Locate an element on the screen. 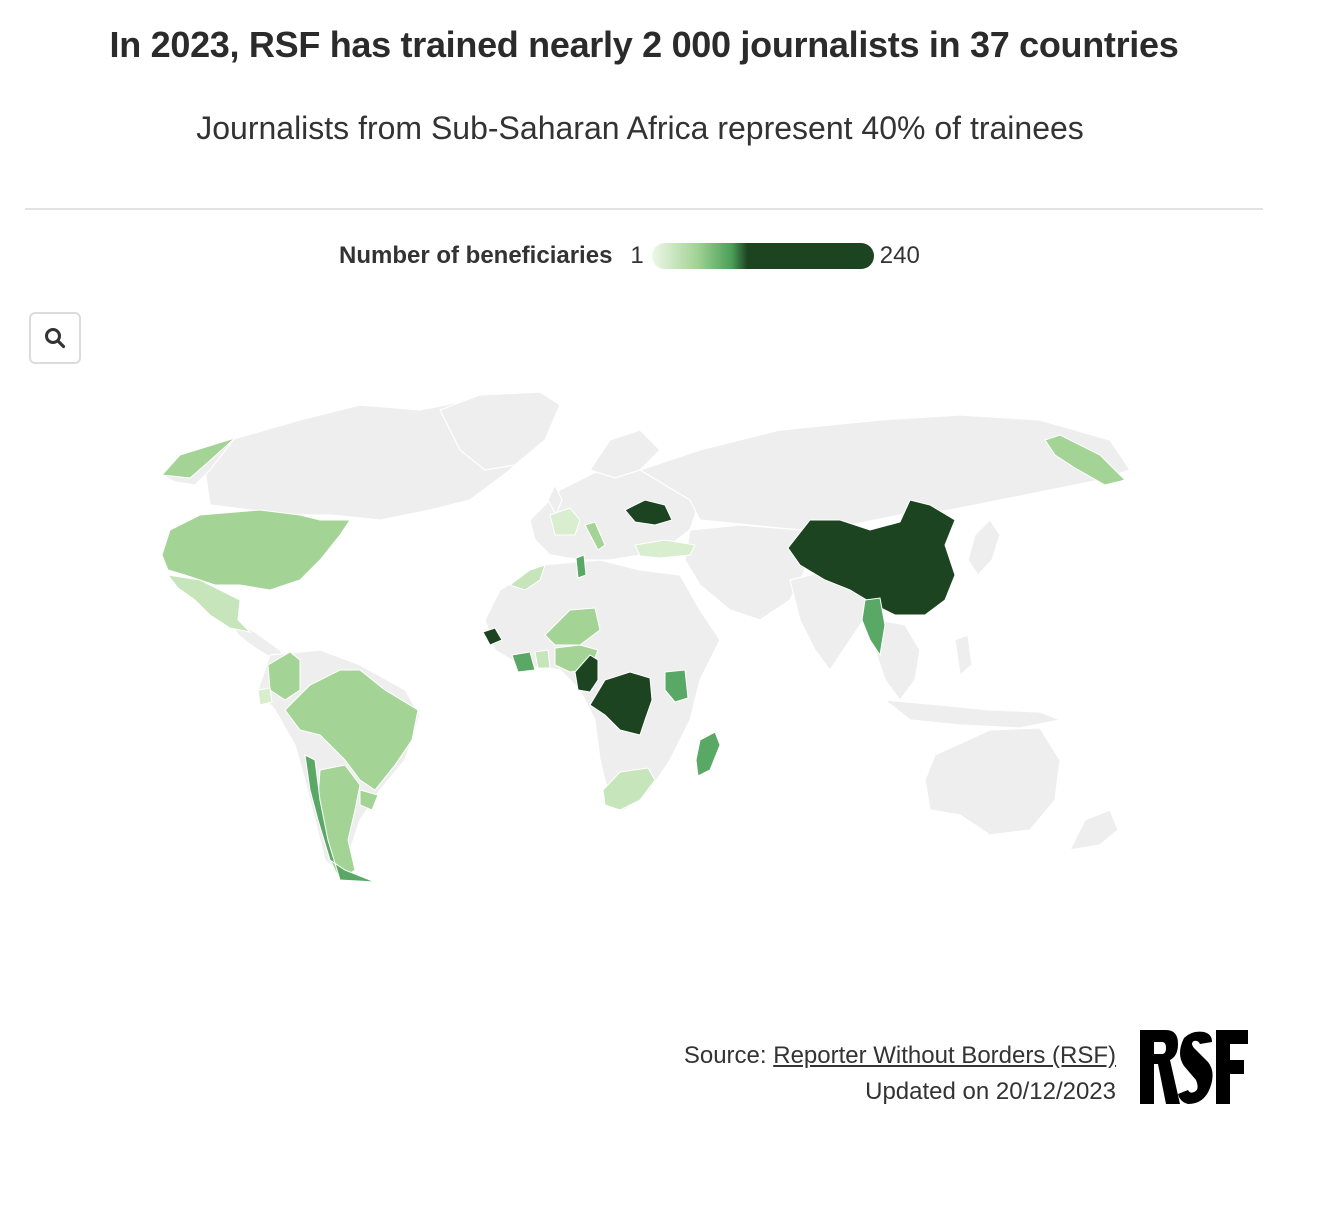 This screenshot has width=1338, height=1210. color-legend: Number of beneficiaries 1 240 is located at coordinates (629, 256).